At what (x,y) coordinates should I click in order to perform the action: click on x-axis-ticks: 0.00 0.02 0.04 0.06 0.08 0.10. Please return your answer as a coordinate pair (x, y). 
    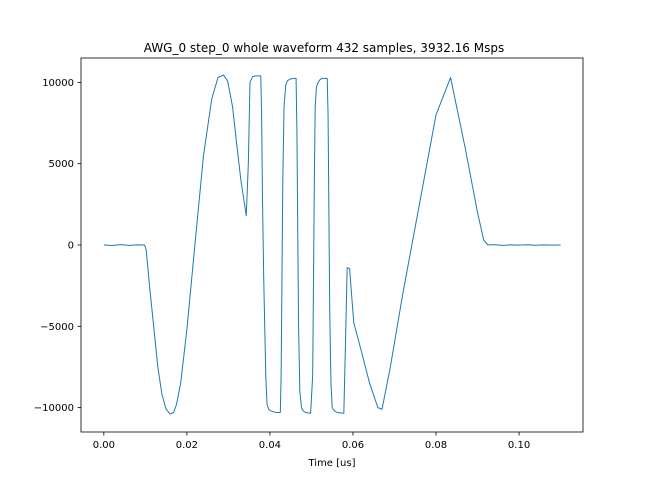
    Looking at the image, I should click on (311, 441).